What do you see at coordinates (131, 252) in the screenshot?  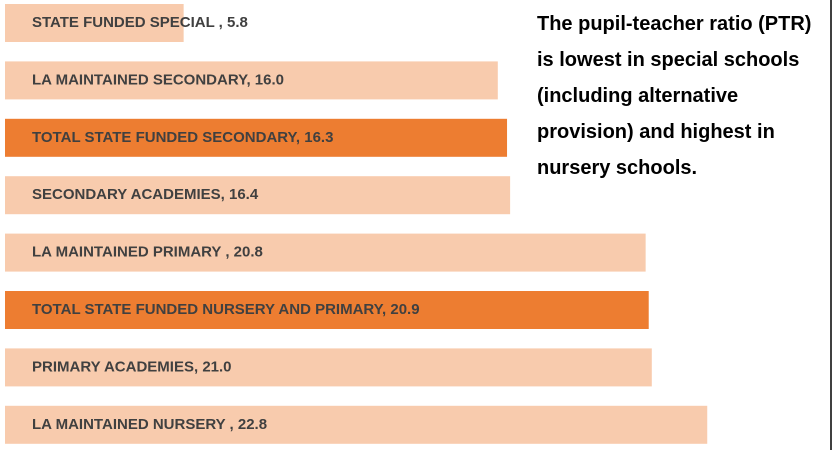 I see `category-label: LA MAINTAINED PRIMARY ,` at bounding box center [131, 252].